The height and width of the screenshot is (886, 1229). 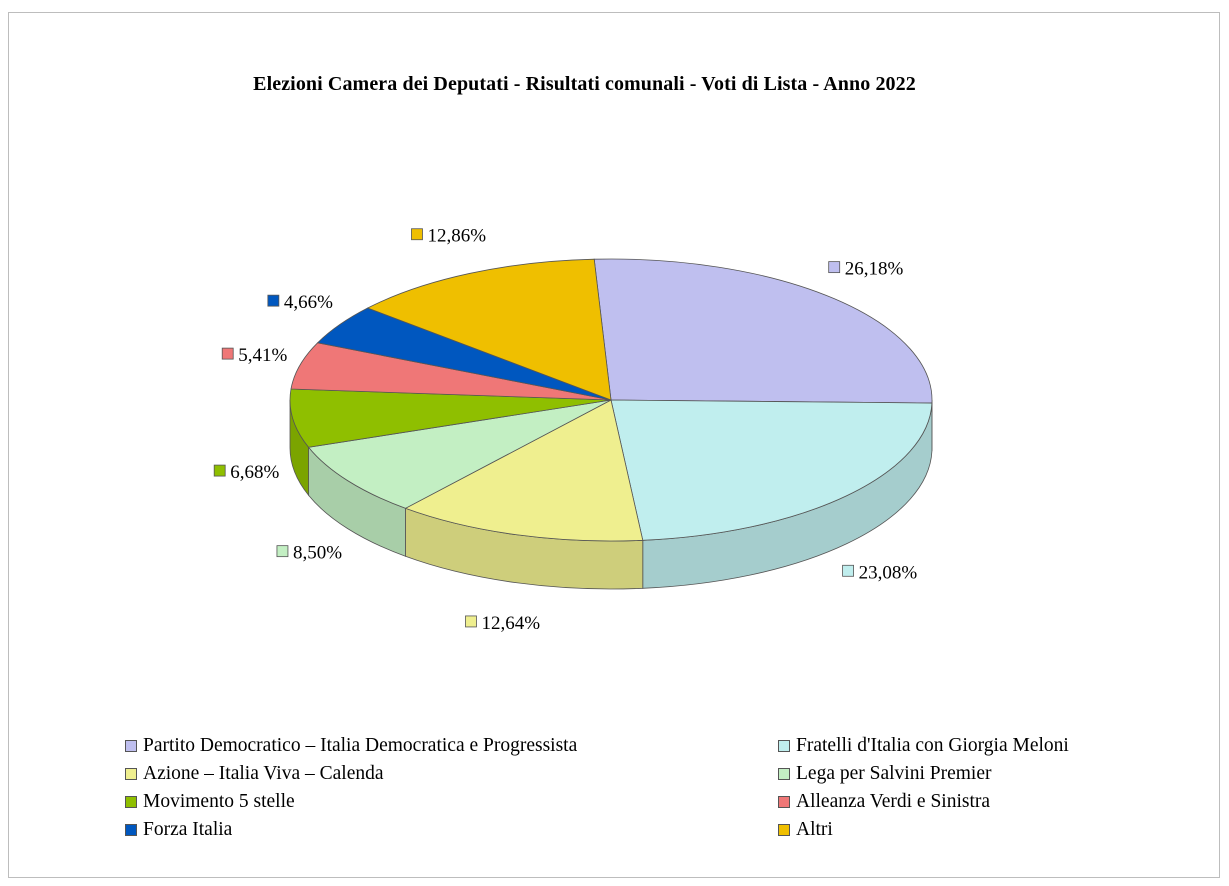 I want to click on data-label-0: 26,18%, so click(x=874, y=269).